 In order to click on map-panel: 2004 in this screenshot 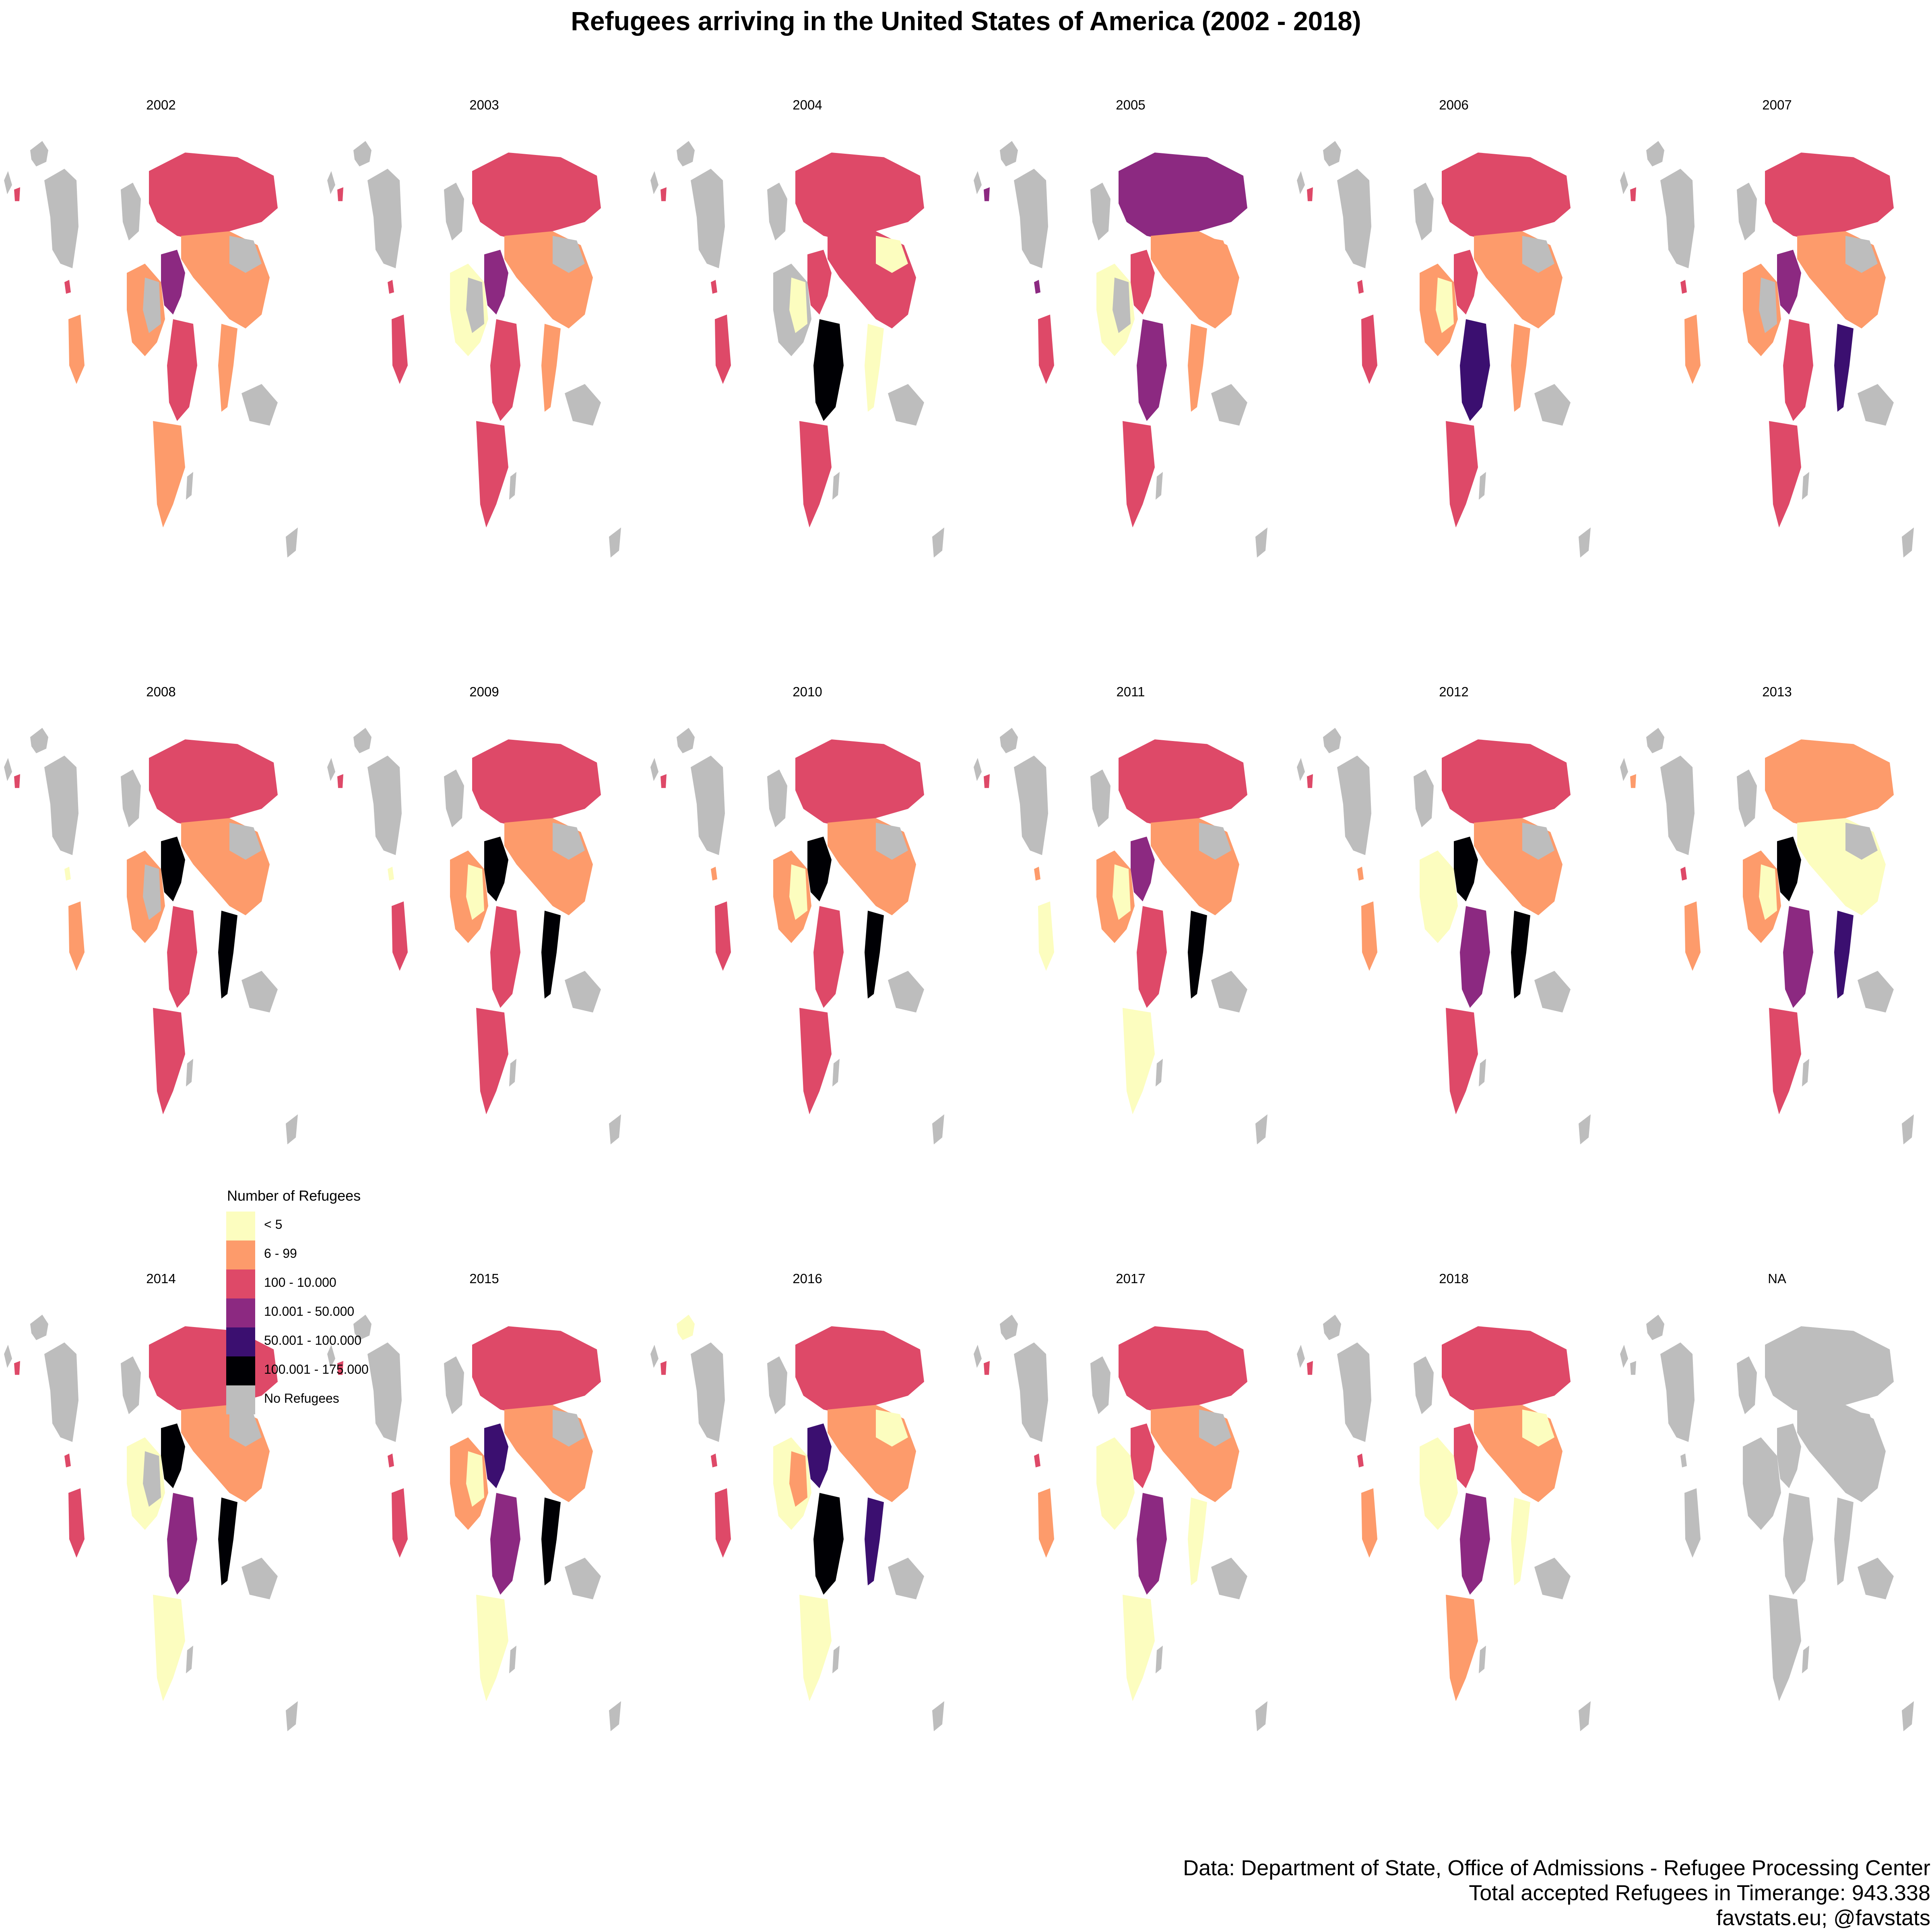, I will do `click(807, 294)`.